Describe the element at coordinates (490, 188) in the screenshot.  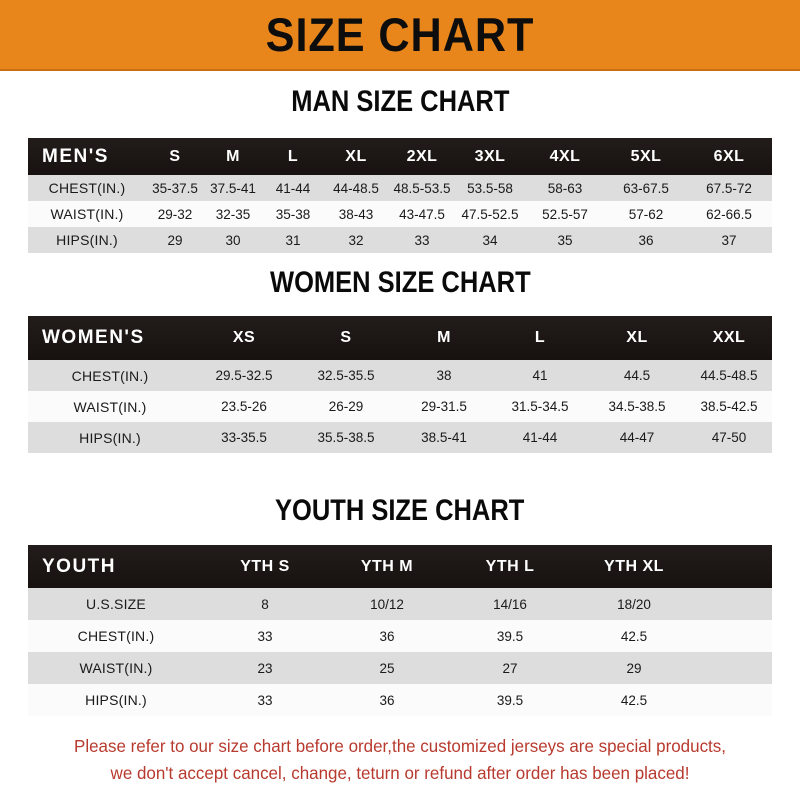
I see `man-row-0-cell-5: 53.5-58` at that location.